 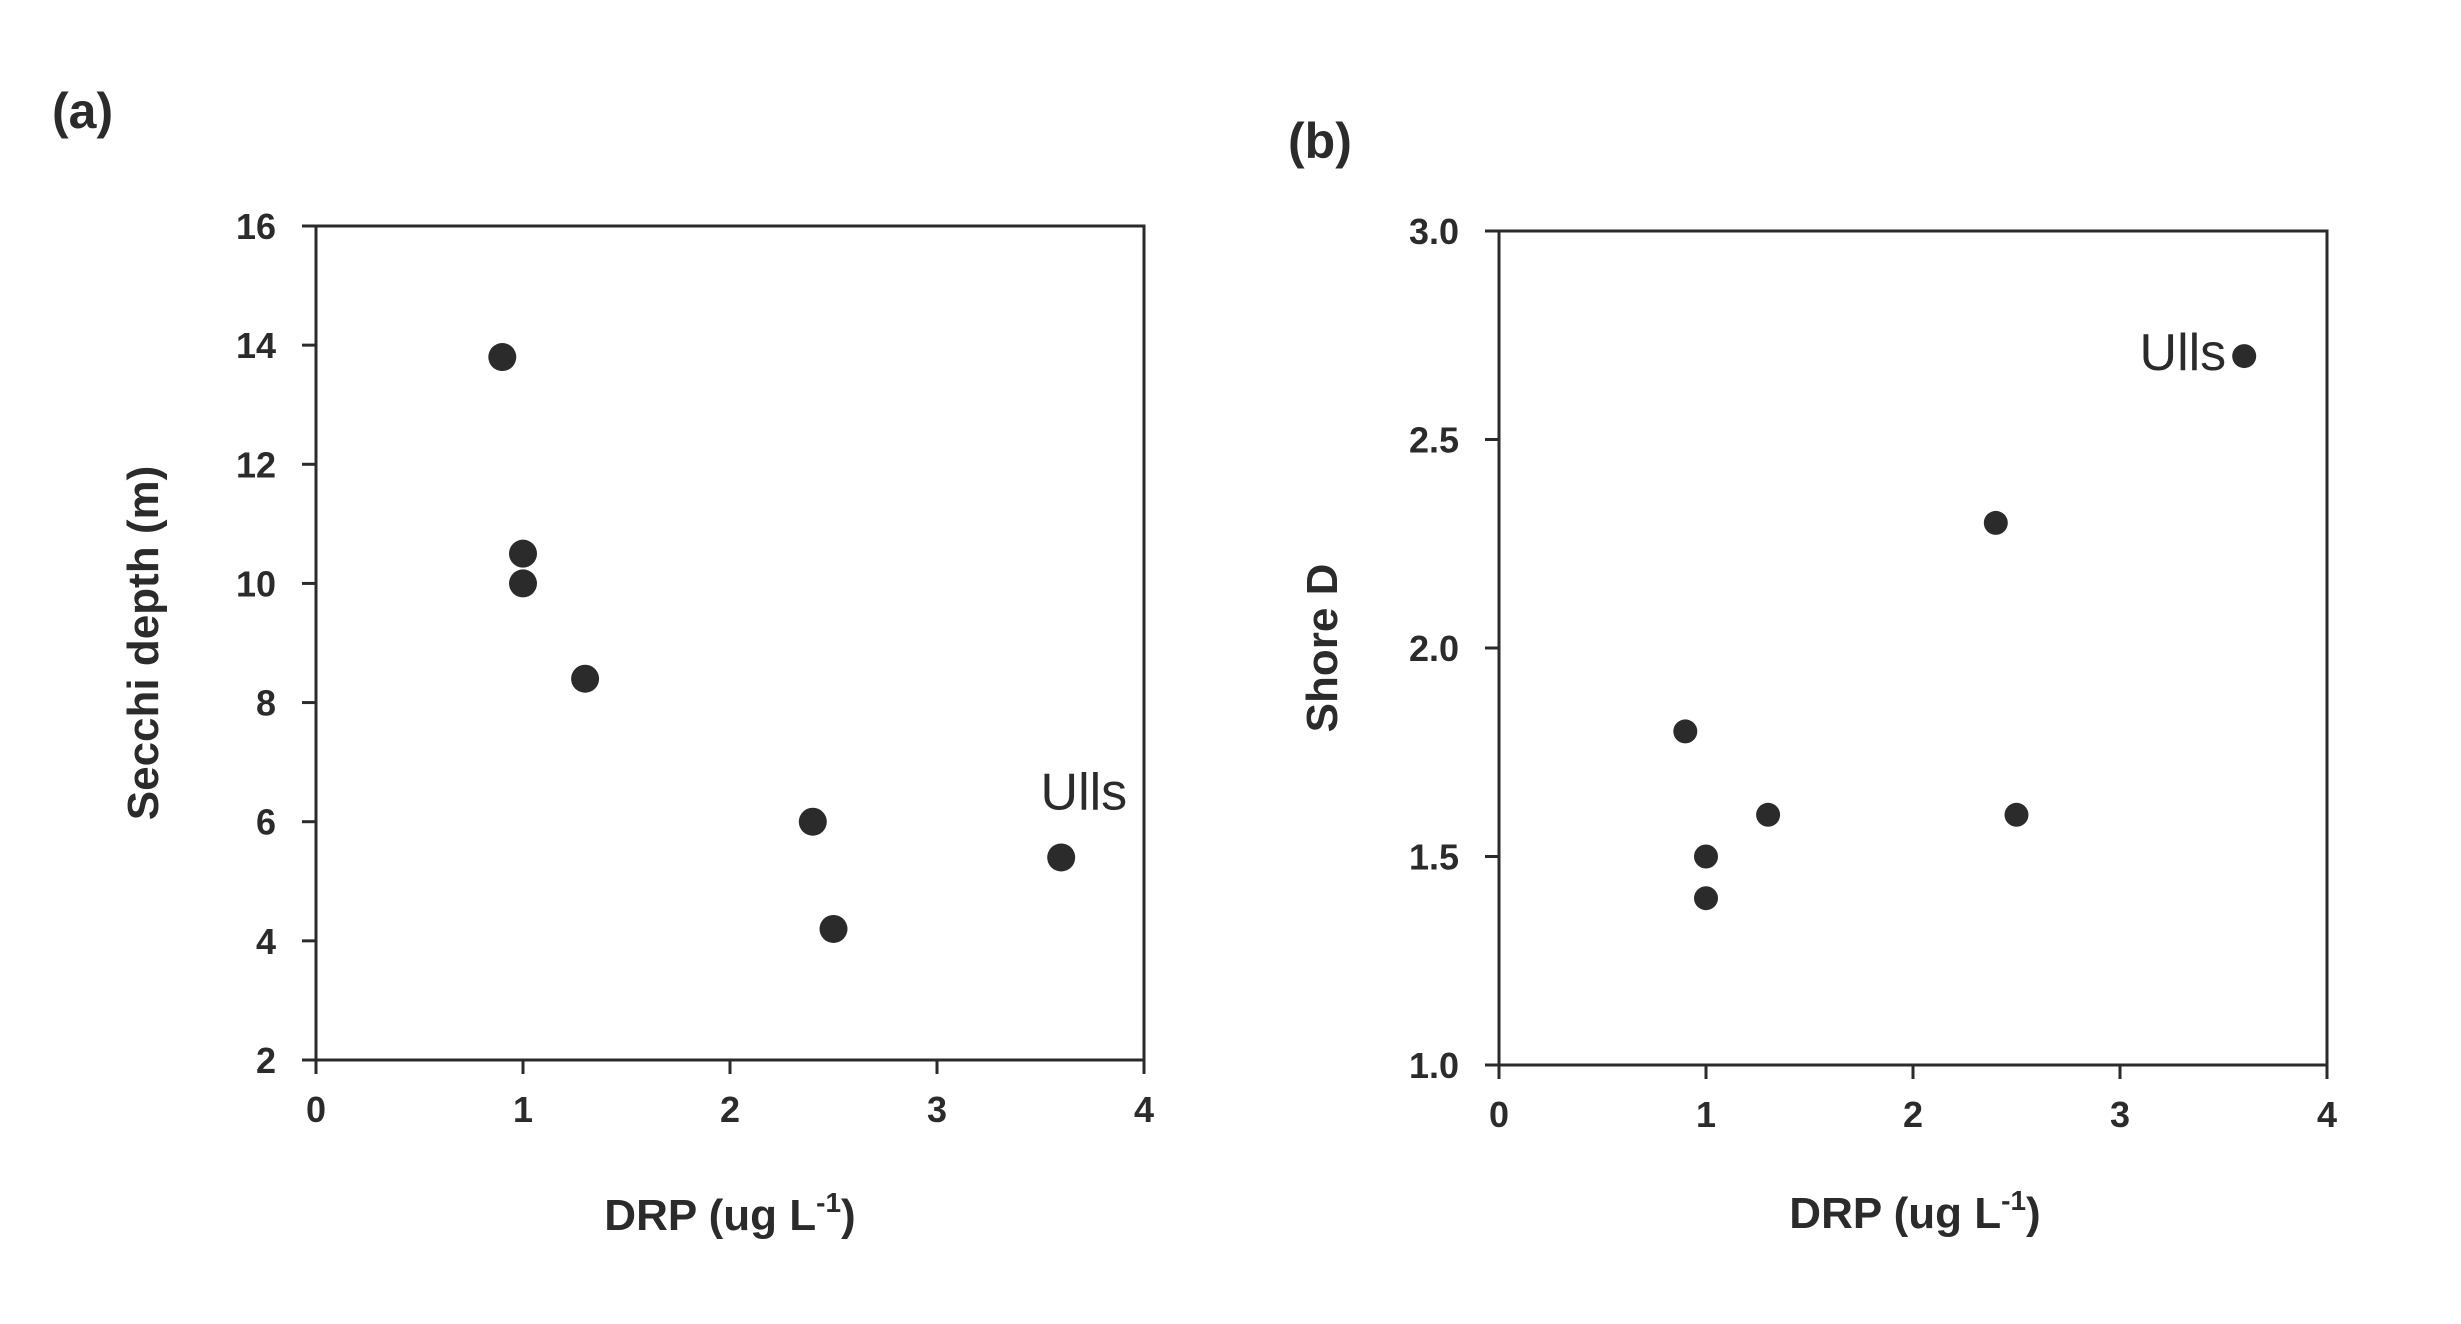 I want to click on y-tick-label: 1.5, so click(x=1434, y=857).